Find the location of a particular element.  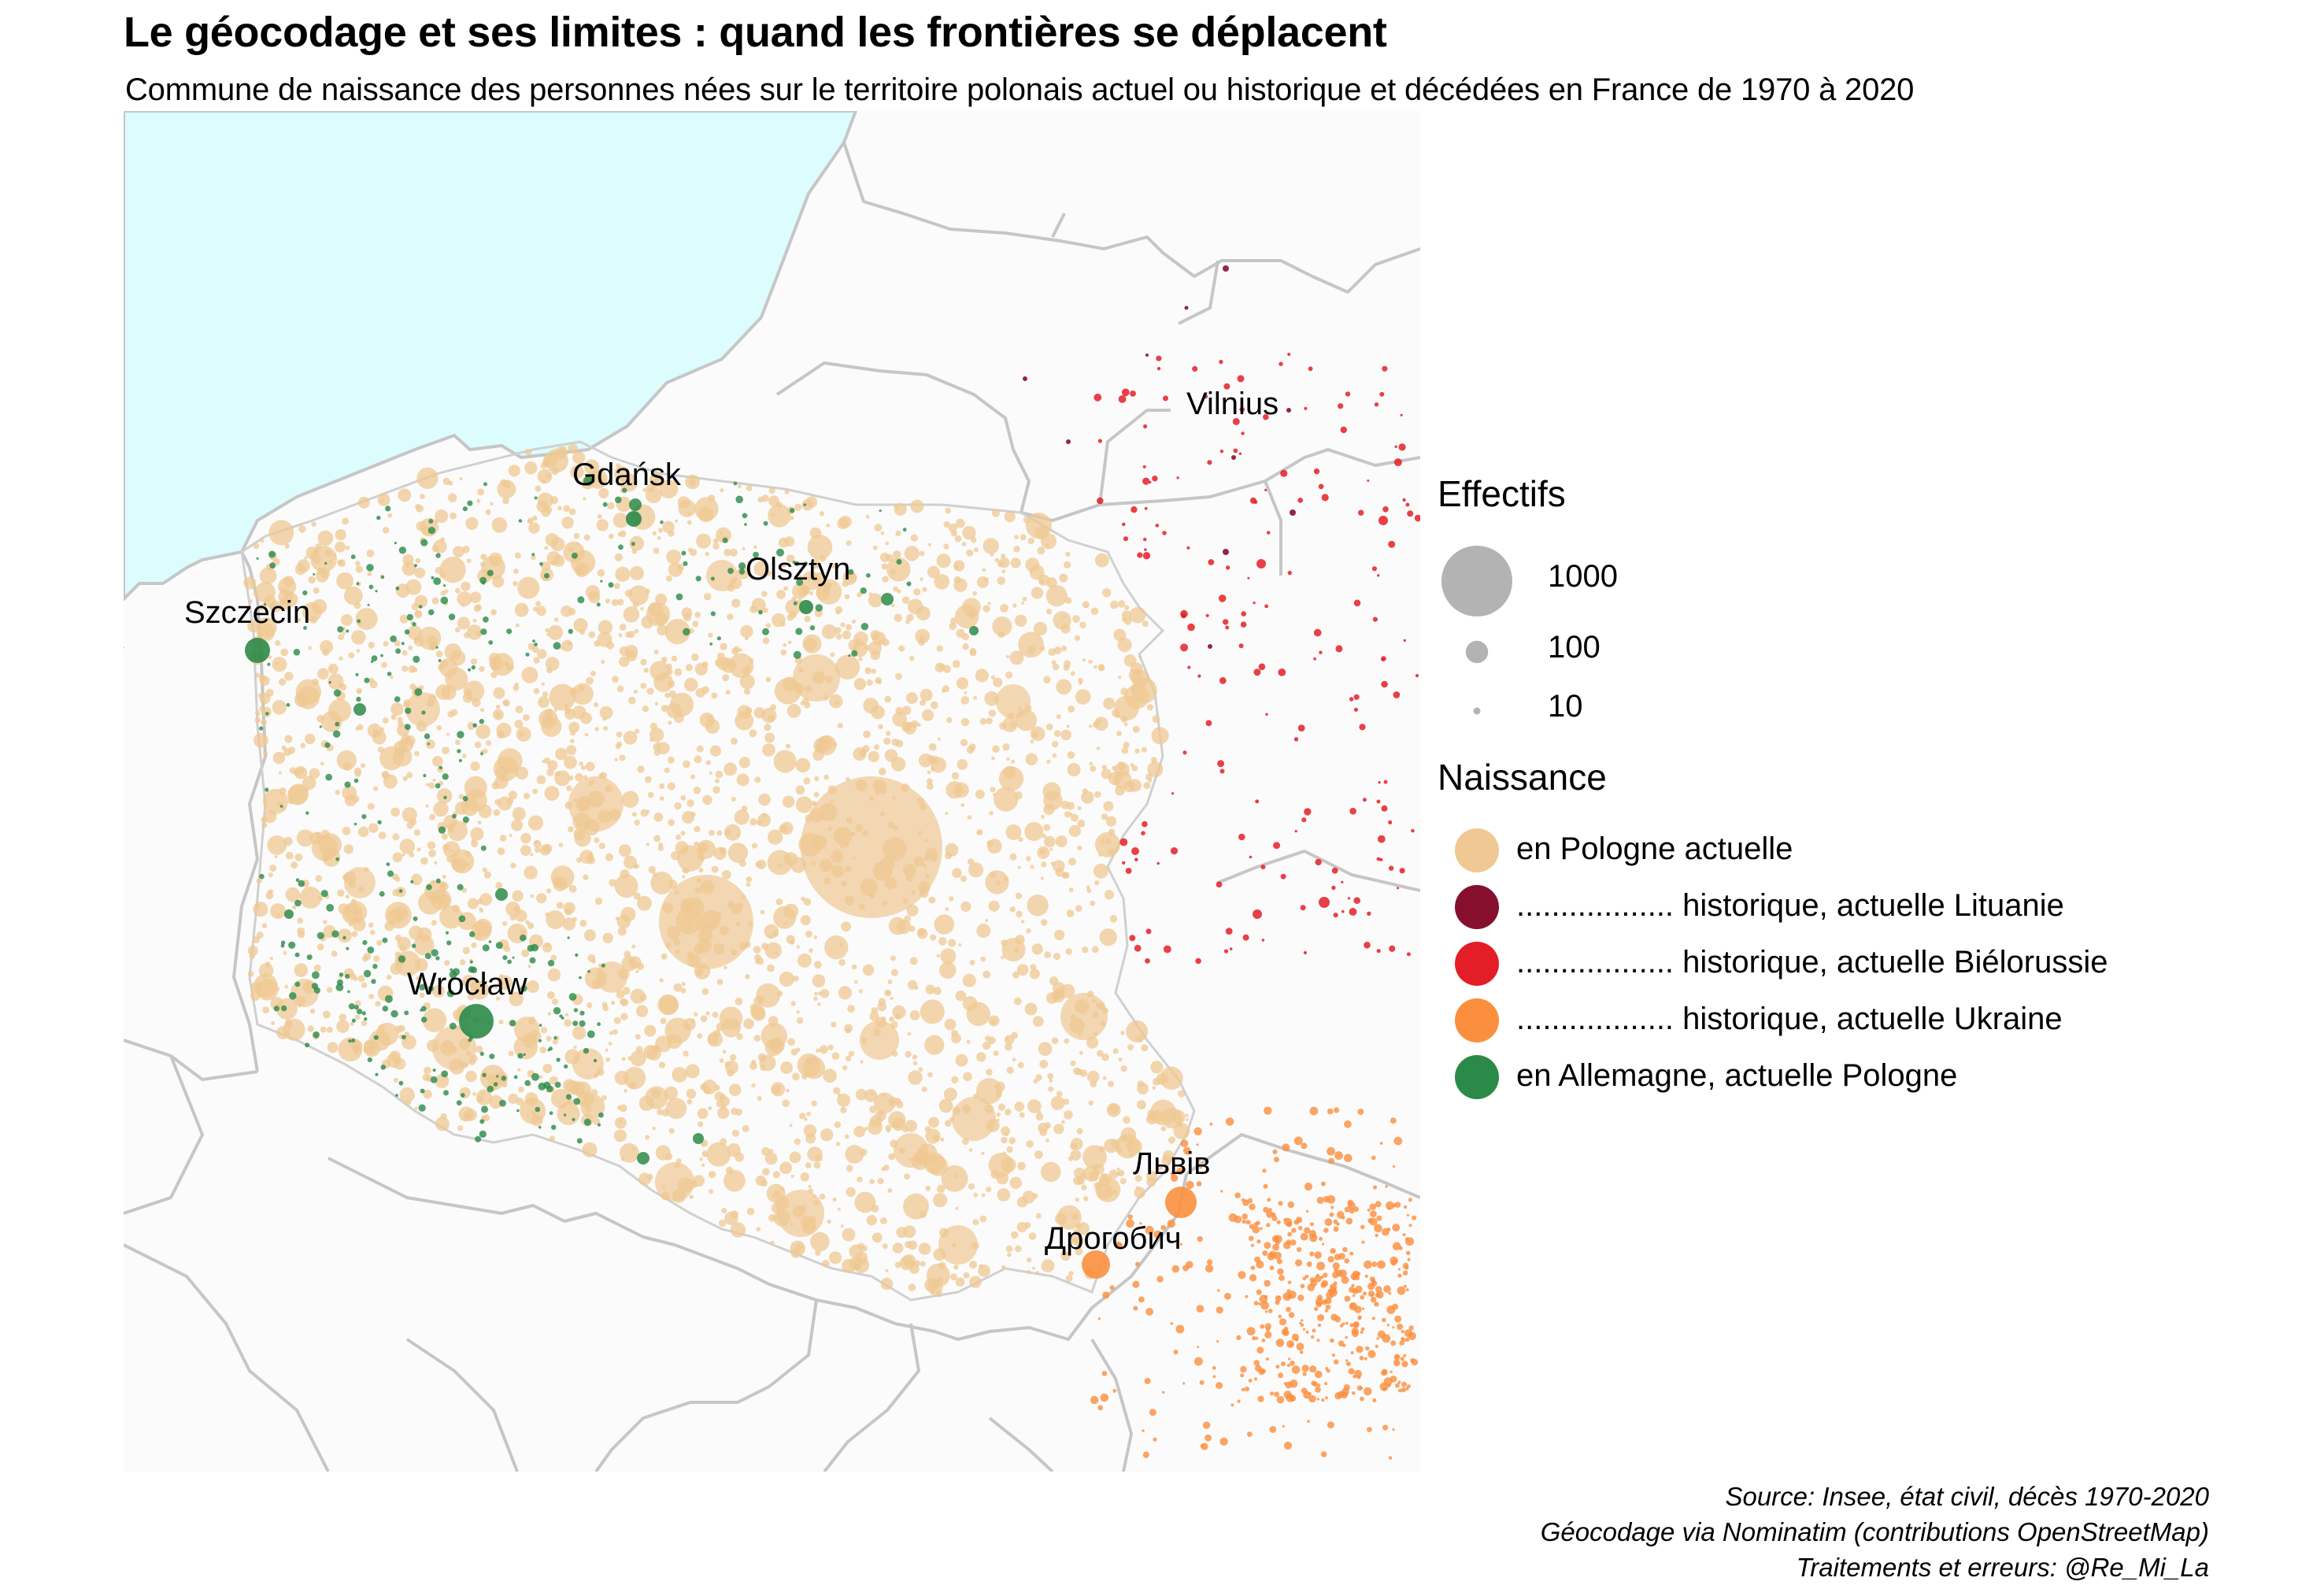

legend-category-label: en Pologne actuelle is located at coordinates (1655, 848).